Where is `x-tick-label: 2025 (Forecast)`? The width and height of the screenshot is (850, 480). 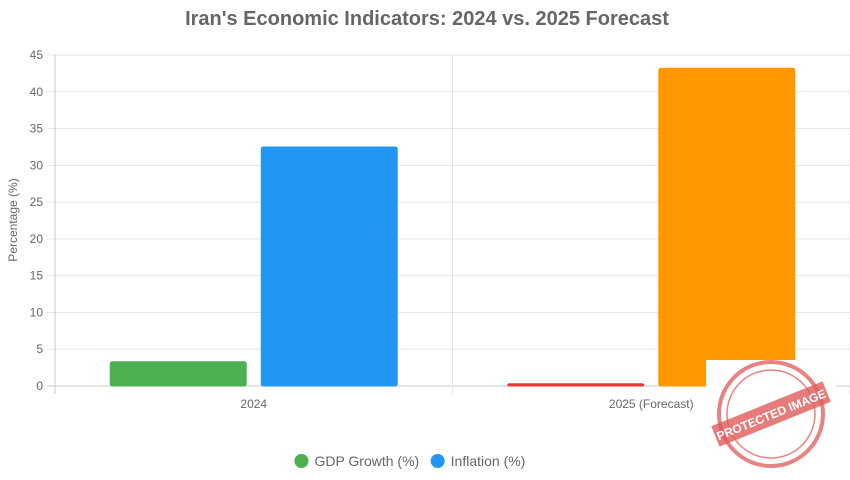
x-tick-label: 2025 (Forecast) is located at coordinates (651, 404).